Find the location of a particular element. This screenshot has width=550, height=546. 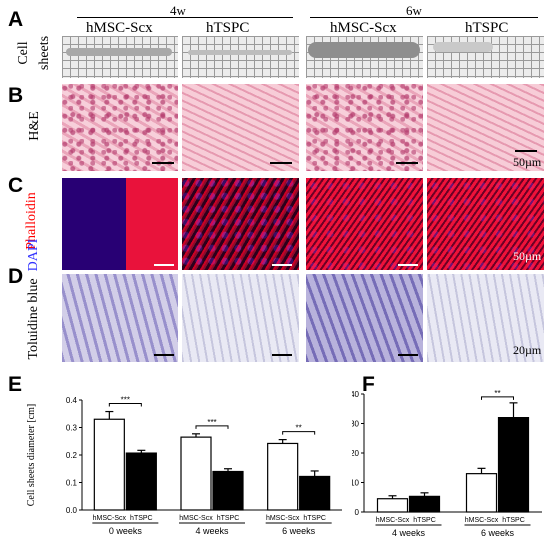

y-tick-label: 0.0 is located at coordinates (72, 510).